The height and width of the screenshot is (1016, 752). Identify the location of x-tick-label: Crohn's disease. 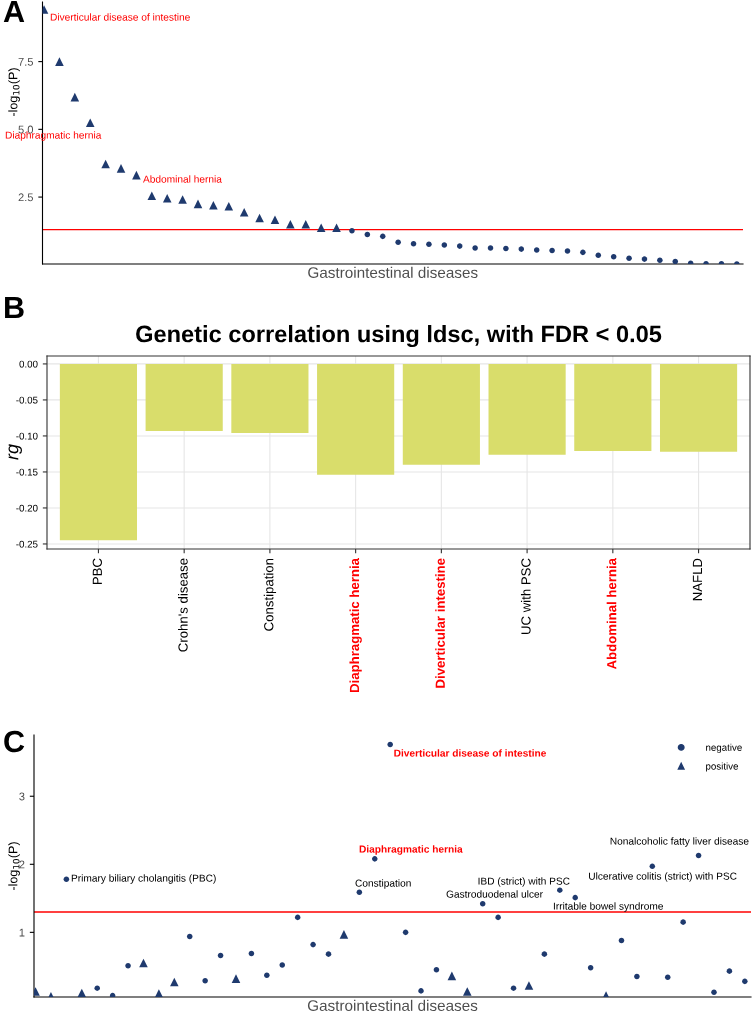
(183, 605).